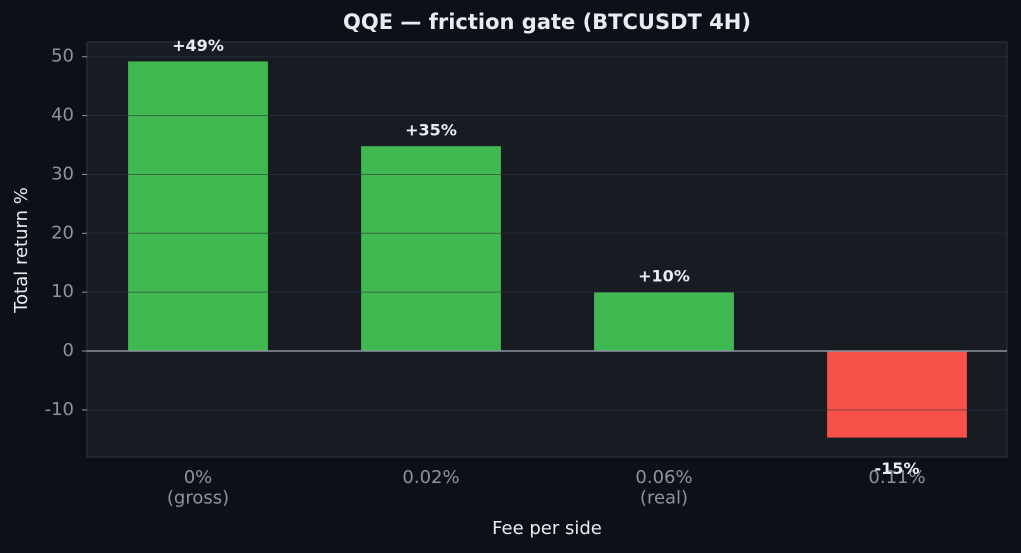 The image size is (1021, 553). What do you see at coordinates (62, 291) in the screenshot?
I see `y-tick-label: 10` at bounding box center [62, 291].